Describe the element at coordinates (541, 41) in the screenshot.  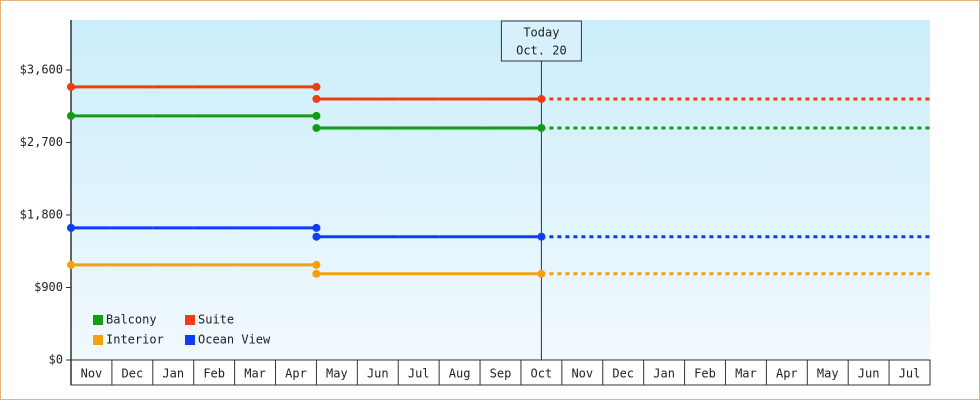
I see `today-box` at that location.